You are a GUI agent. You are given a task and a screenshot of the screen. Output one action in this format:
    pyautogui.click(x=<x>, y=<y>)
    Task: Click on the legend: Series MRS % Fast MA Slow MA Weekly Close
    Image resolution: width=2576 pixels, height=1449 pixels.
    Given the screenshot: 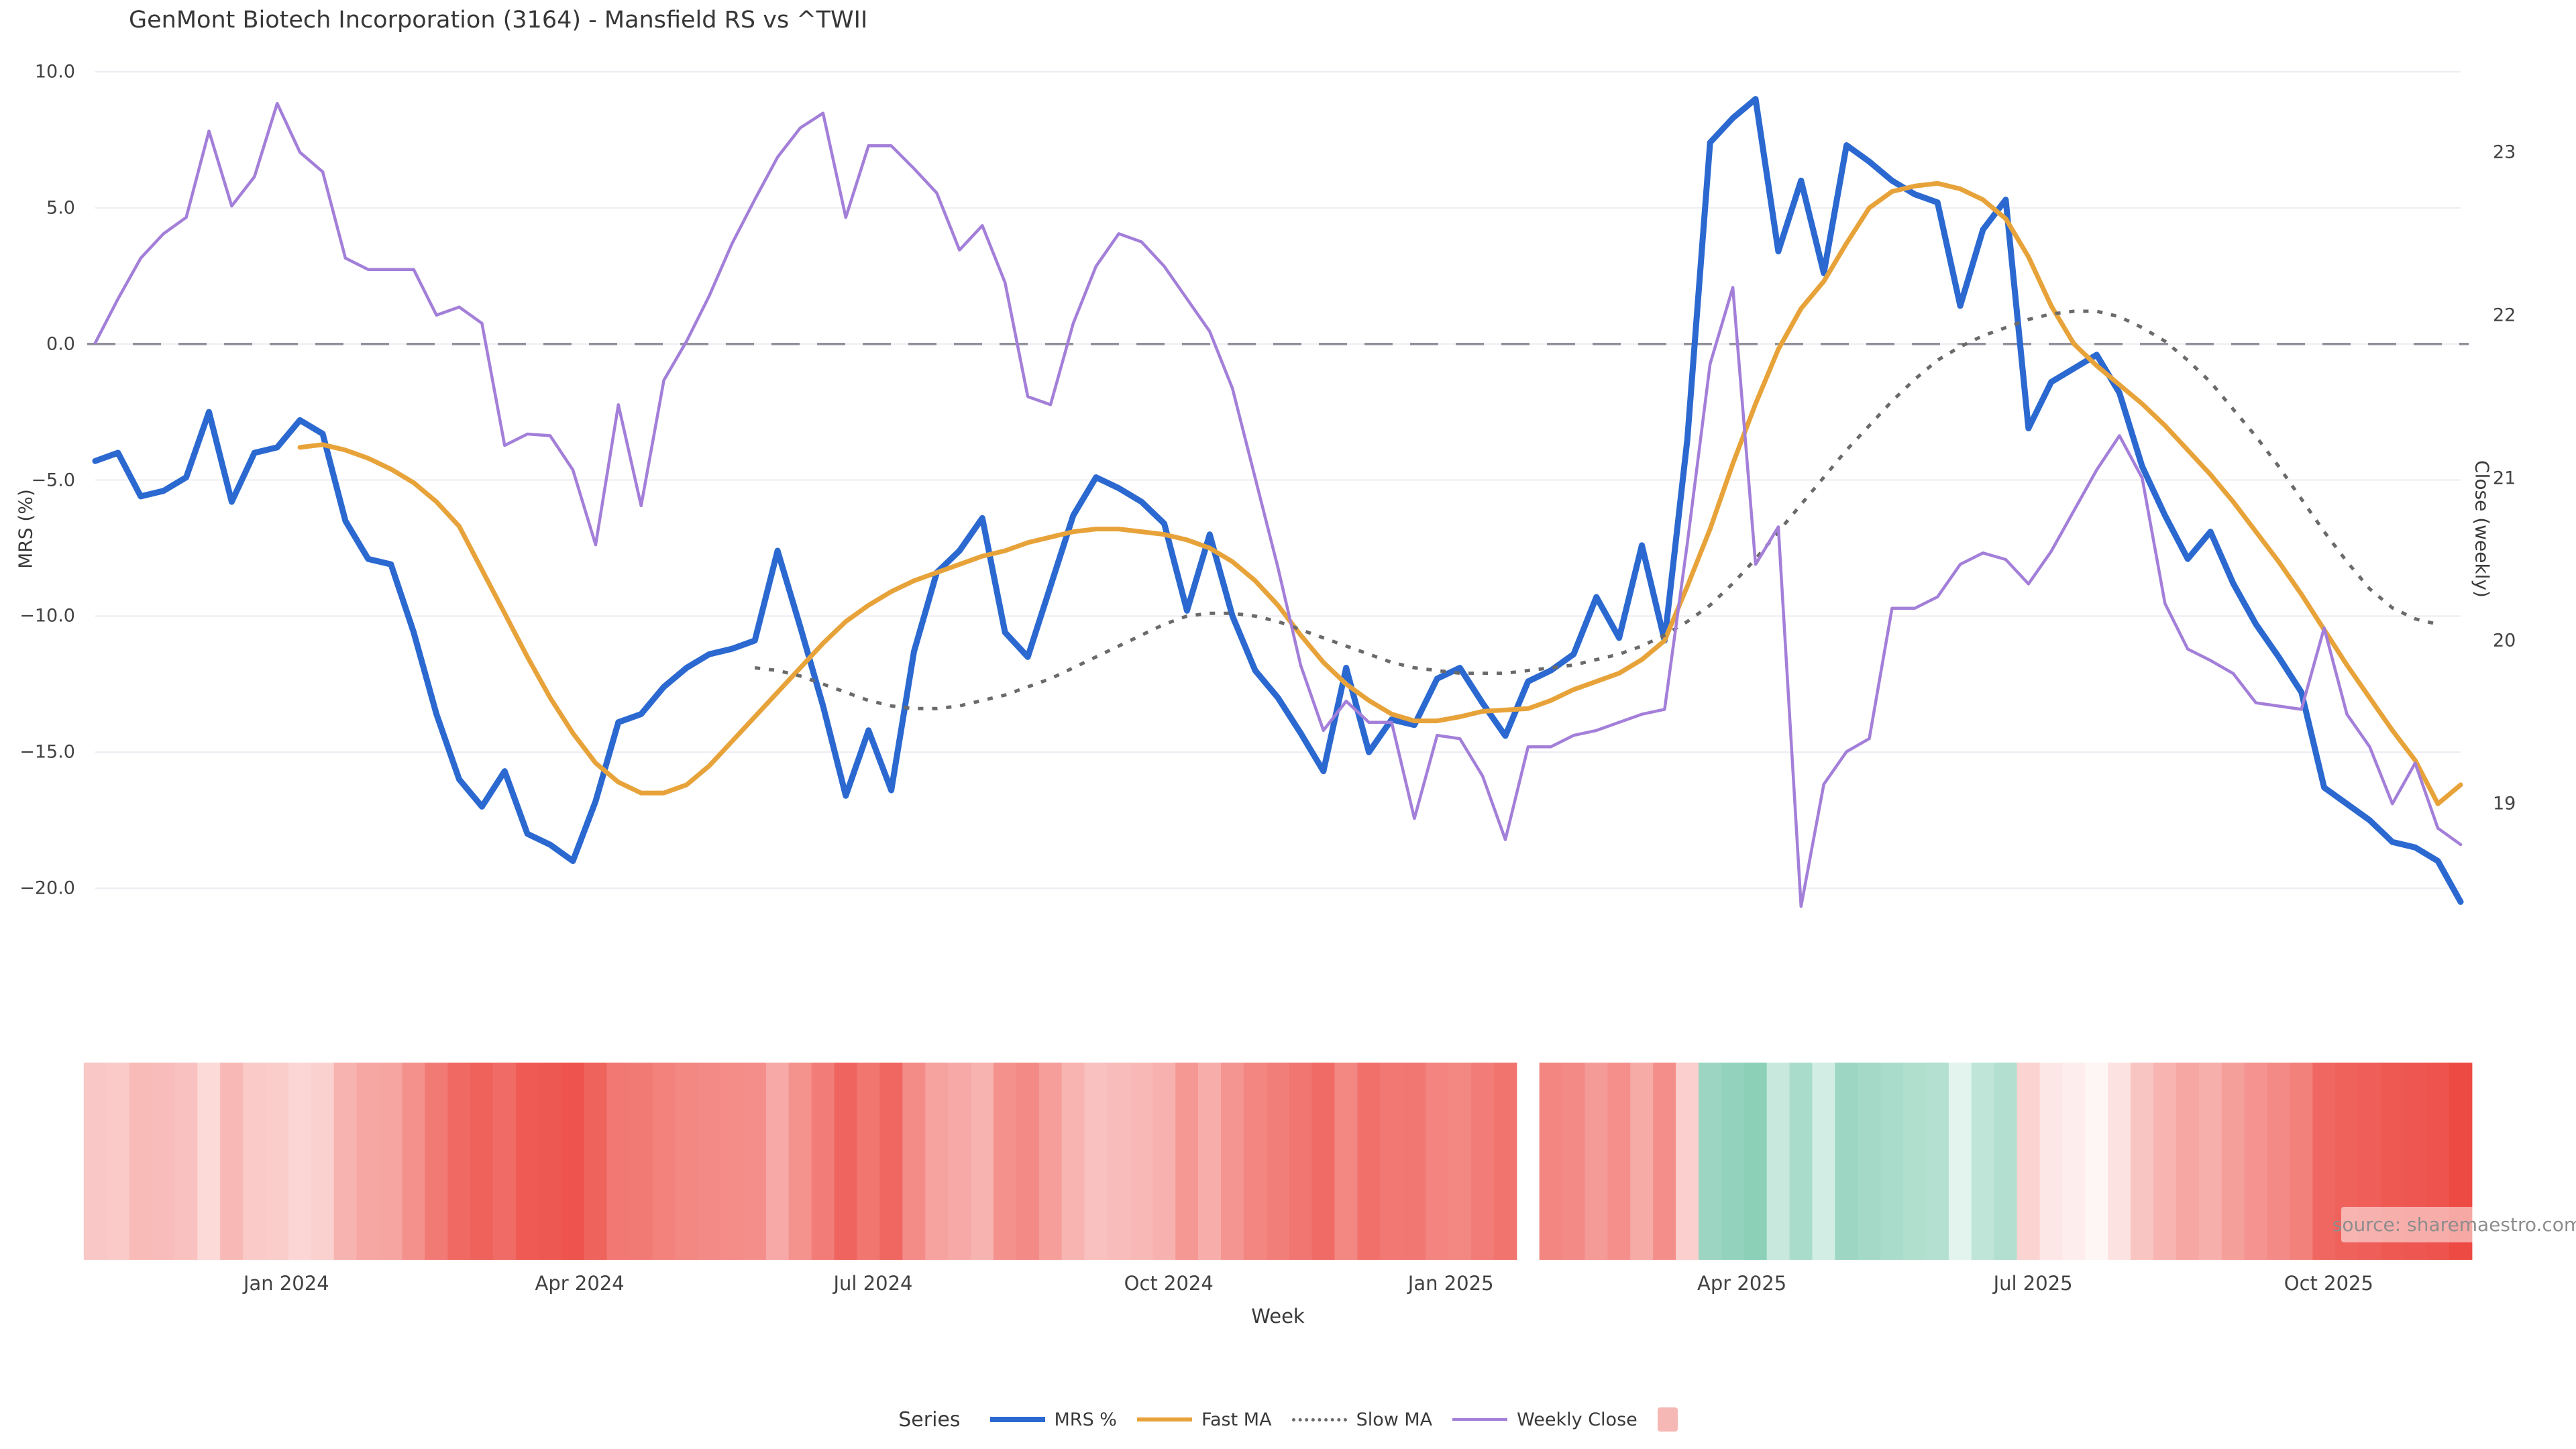 What is the action you would take?
    pyautogui.click(x=1288, y=1419)
    